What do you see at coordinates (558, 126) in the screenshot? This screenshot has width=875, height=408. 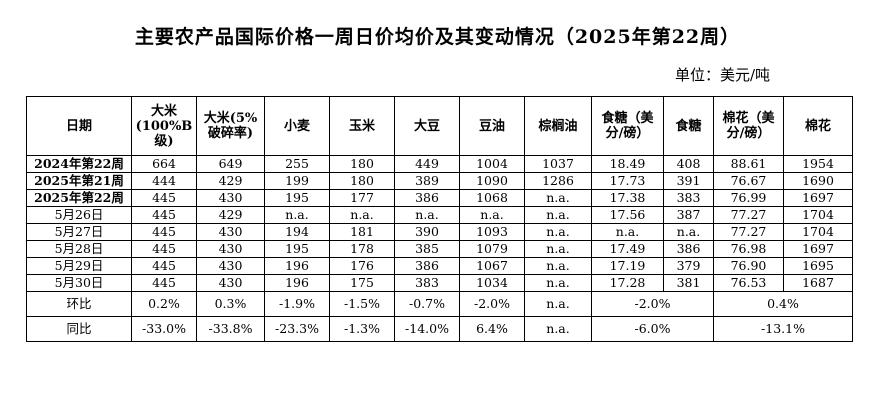 I see `header-cell: 棕榈油` at bounding box center [558, 126].